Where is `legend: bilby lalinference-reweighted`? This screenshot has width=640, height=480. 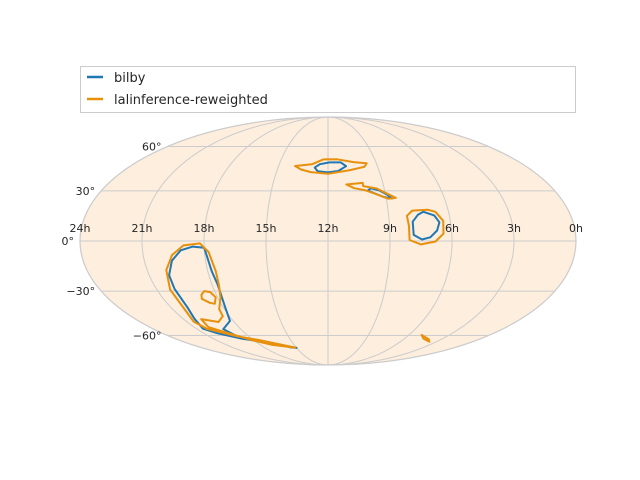
legend: bilby lalinference-reweighted is located at coordinates (328, 89).